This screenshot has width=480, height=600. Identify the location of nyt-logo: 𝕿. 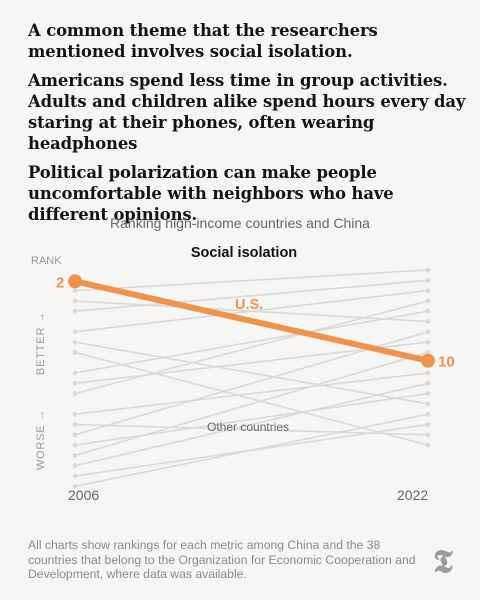
(443, 561).